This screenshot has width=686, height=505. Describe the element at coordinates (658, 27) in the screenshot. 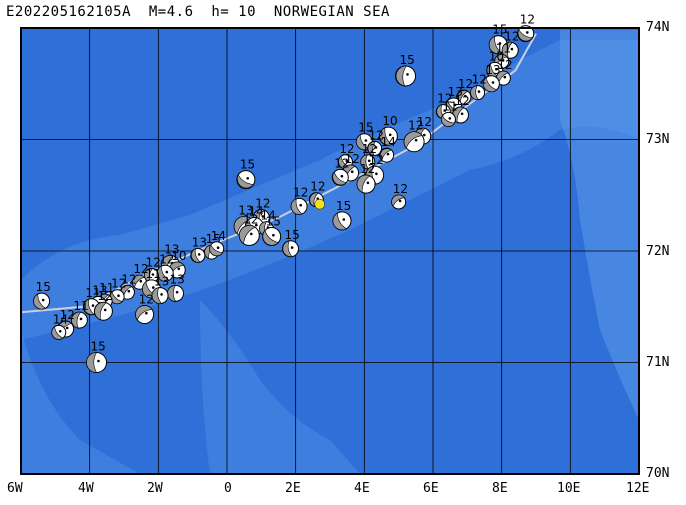

I see `lat-label-74n: 74N` at that location.